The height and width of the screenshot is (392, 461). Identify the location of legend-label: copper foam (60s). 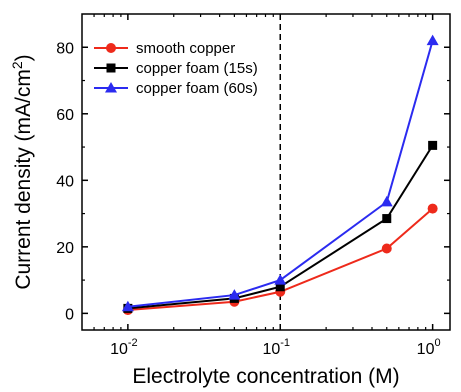
(197, 88).